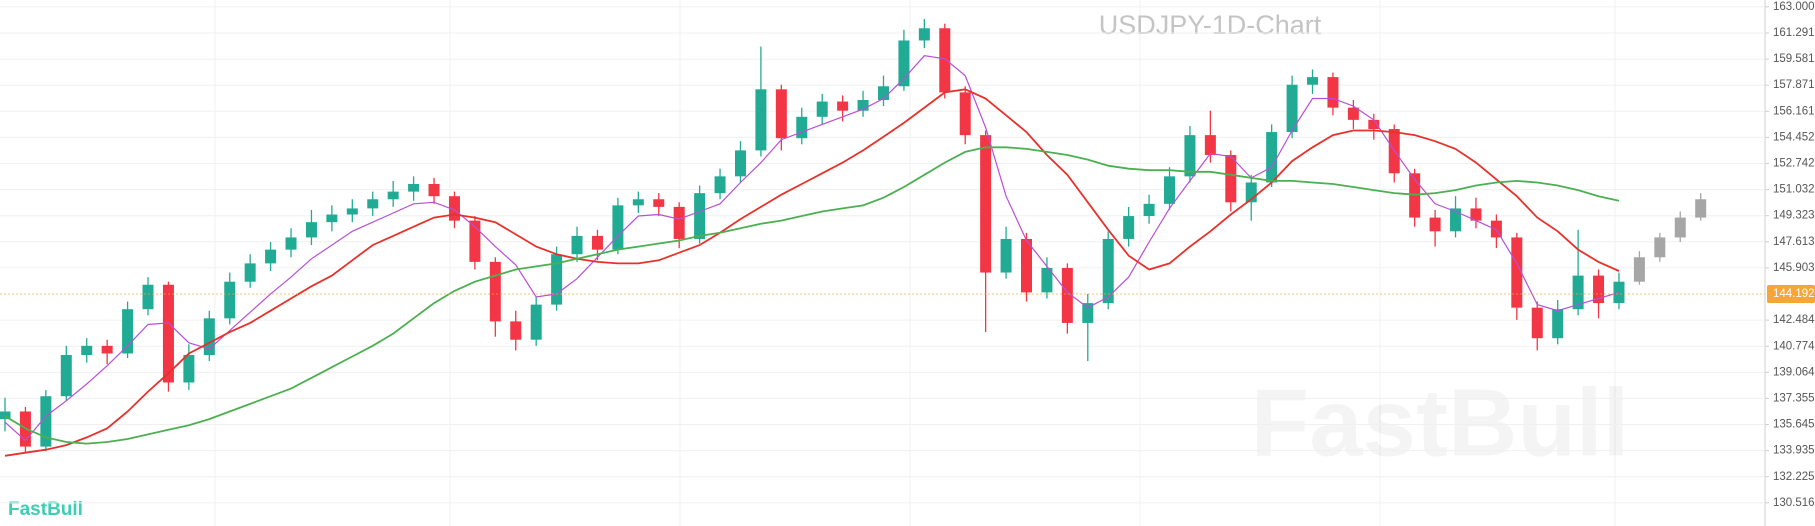 Image resolution: width=1815 pixels, height=526 pixels. I want to click on y-tick-label: 137.355, so click(1794, 398).